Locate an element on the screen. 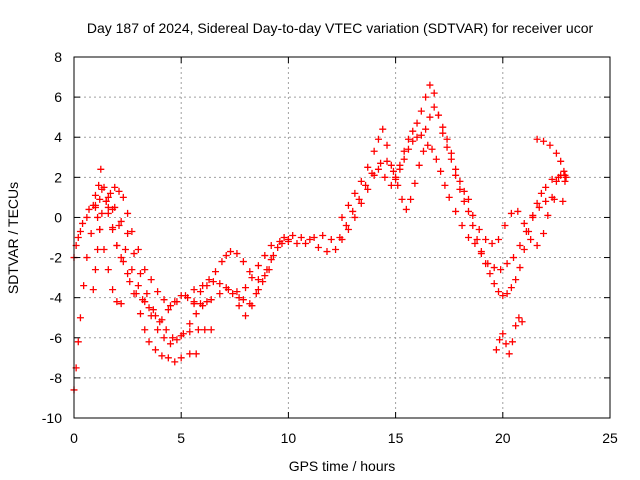 The image size is (640, 480). x-tick-label: 15 is located at coordinates (396, 438).